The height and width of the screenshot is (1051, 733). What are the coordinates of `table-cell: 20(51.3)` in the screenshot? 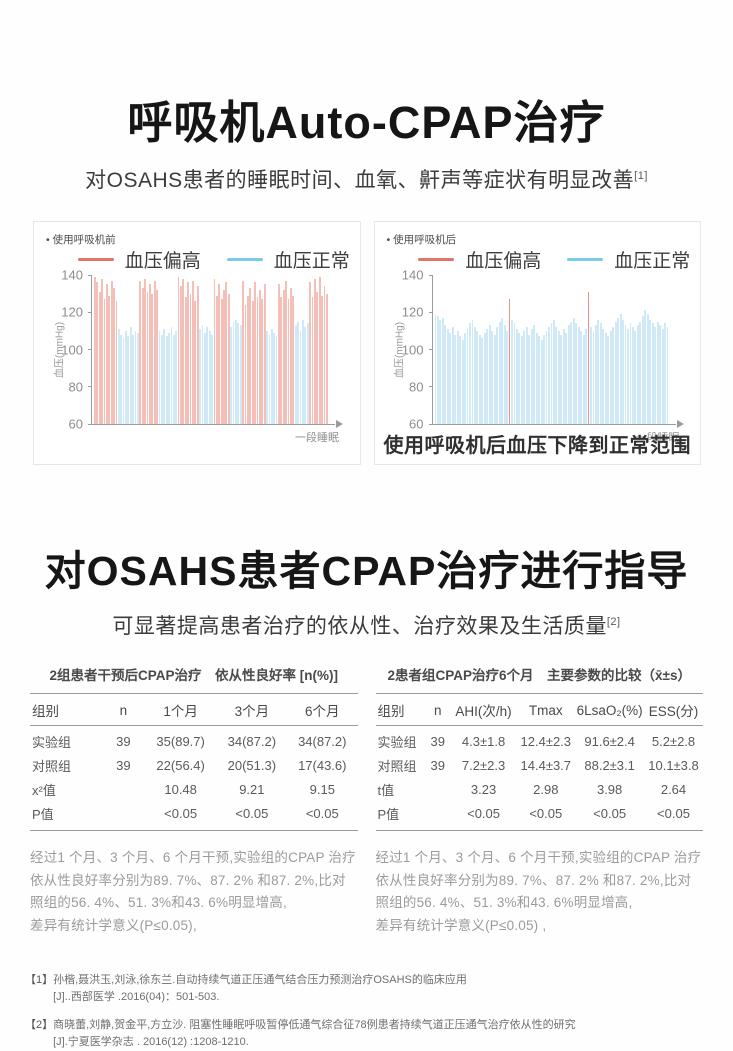 It's located at (252, 765).